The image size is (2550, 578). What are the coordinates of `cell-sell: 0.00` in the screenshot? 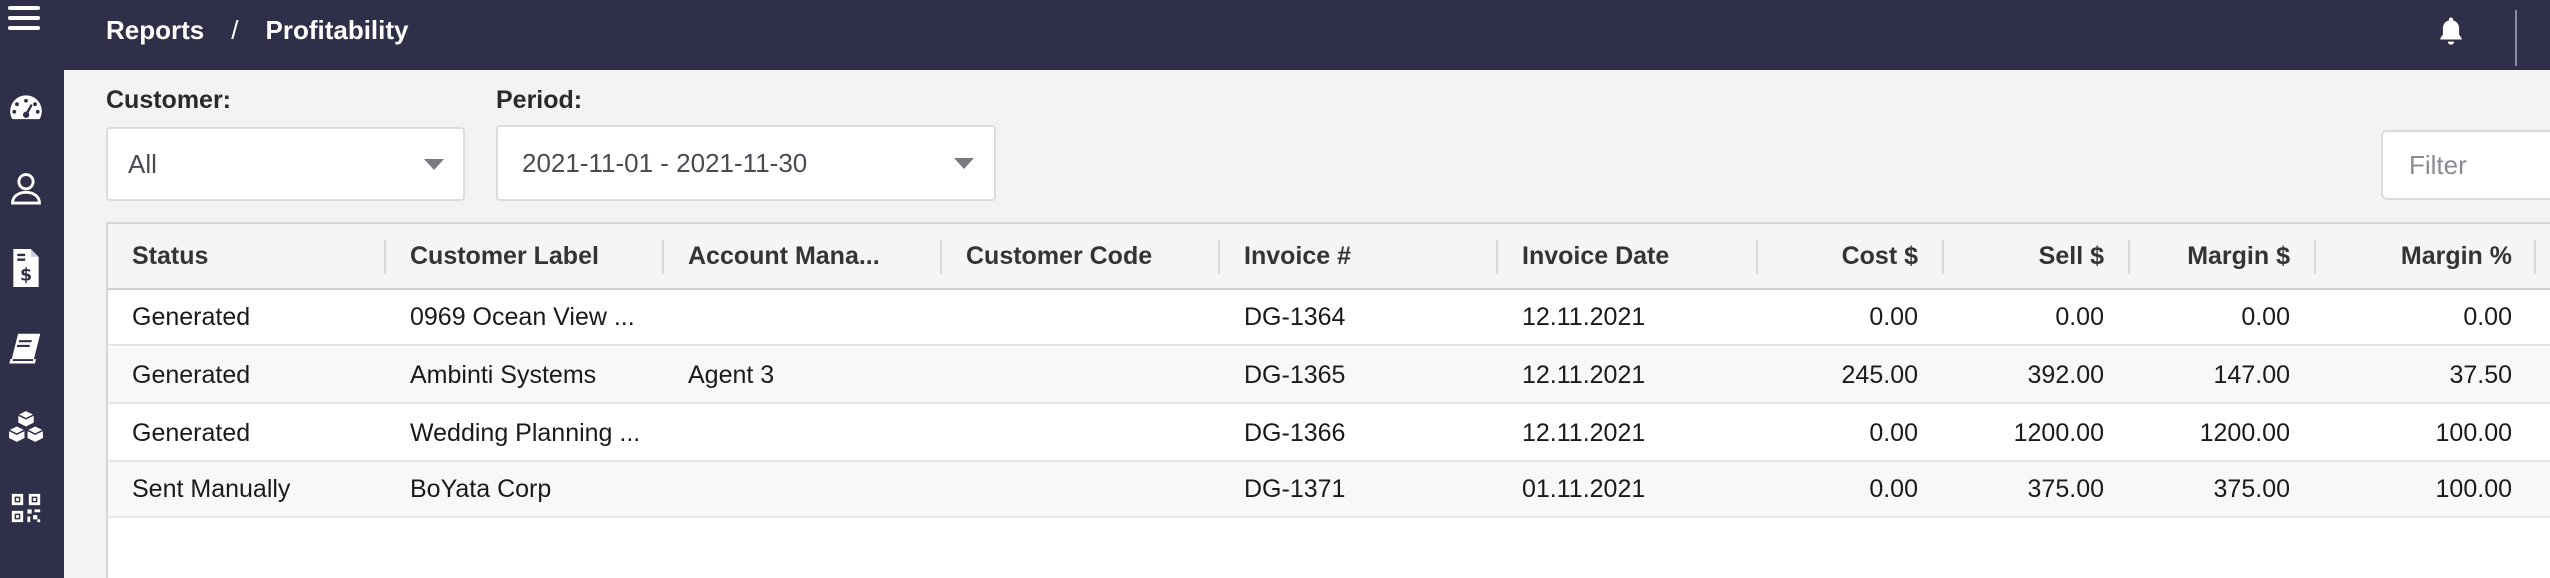 It's located at (2079, 316).